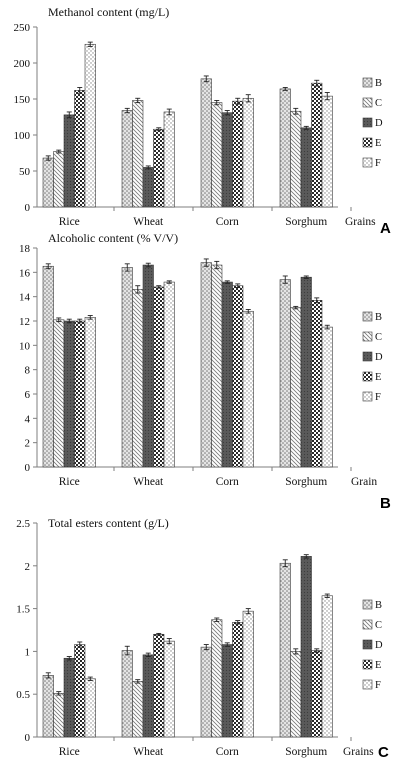  What do you see at coordinates (358, 752) in the screenshot?
I see `x-axis-label: Grains` at bounding box center [358, 752].